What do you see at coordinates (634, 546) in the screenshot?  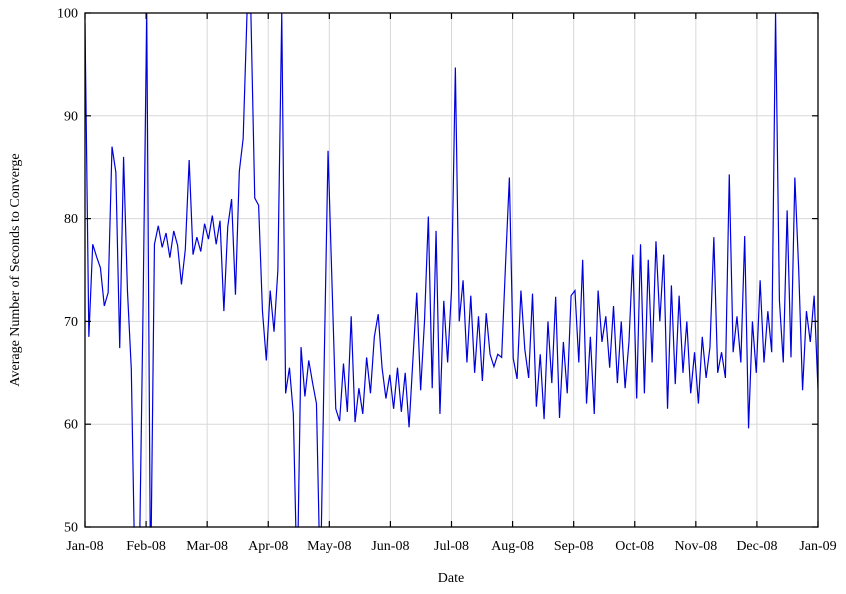 I see `x-tick-label: Oct-08` at bounding box center [634, 546].